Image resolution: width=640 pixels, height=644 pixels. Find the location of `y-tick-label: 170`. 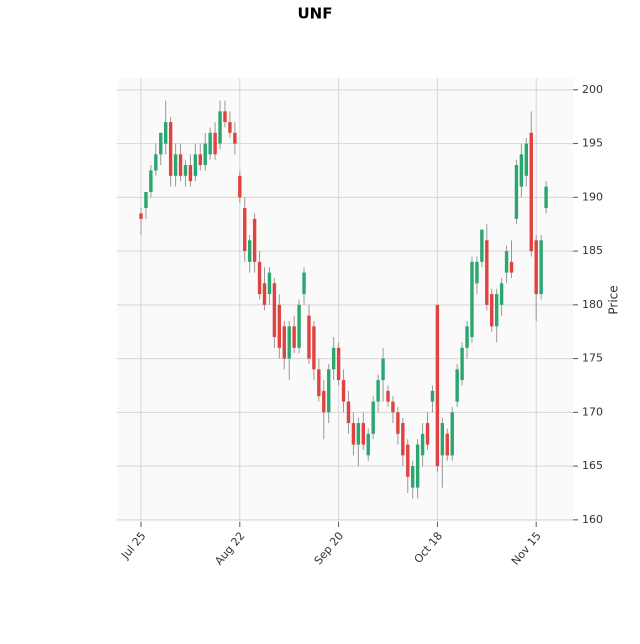

y-tick-label: 170 is located at coordinates (592, 411).